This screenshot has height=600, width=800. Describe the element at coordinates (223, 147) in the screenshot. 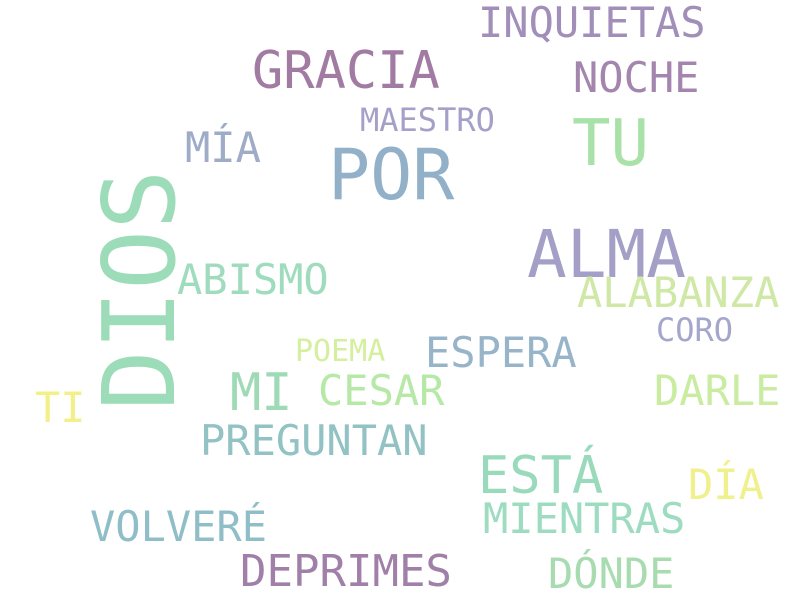

I see `word-mia: MÍA` at that location.